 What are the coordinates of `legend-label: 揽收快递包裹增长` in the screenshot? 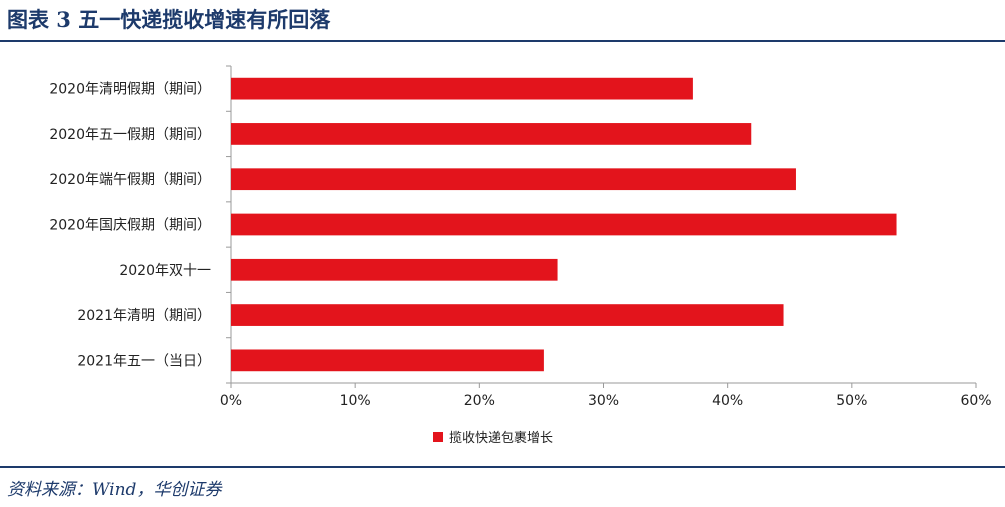 It's located at (501, 438).